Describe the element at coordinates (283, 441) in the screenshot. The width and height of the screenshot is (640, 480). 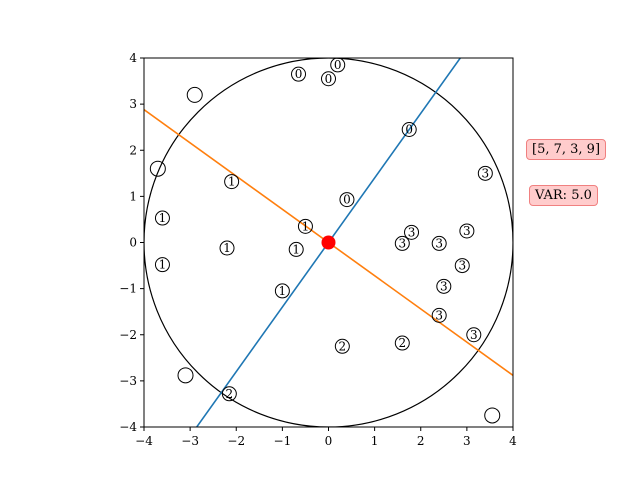
I see `x-tick-label: −1` at that location.